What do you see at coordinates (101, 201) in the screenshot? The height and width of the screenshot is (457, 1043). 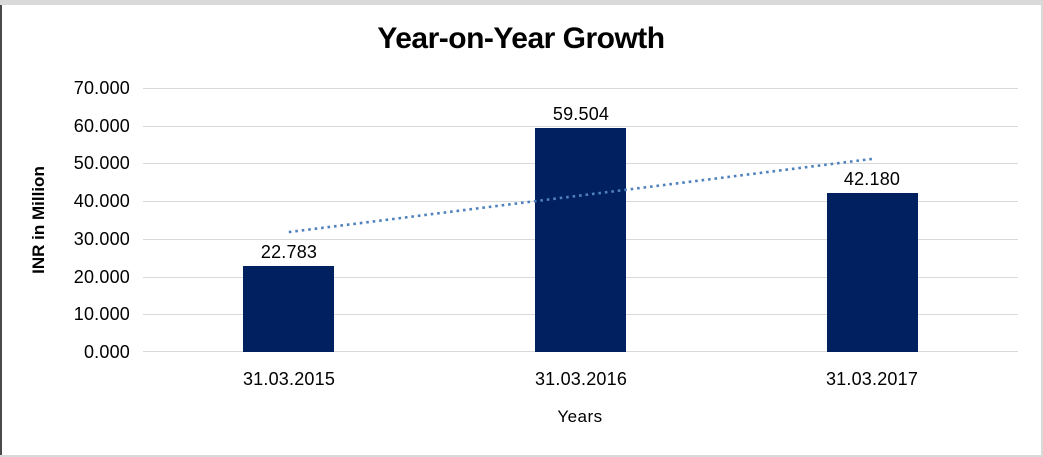 I see `y-tick-label: 40.000` at bounding box center [101, 201].